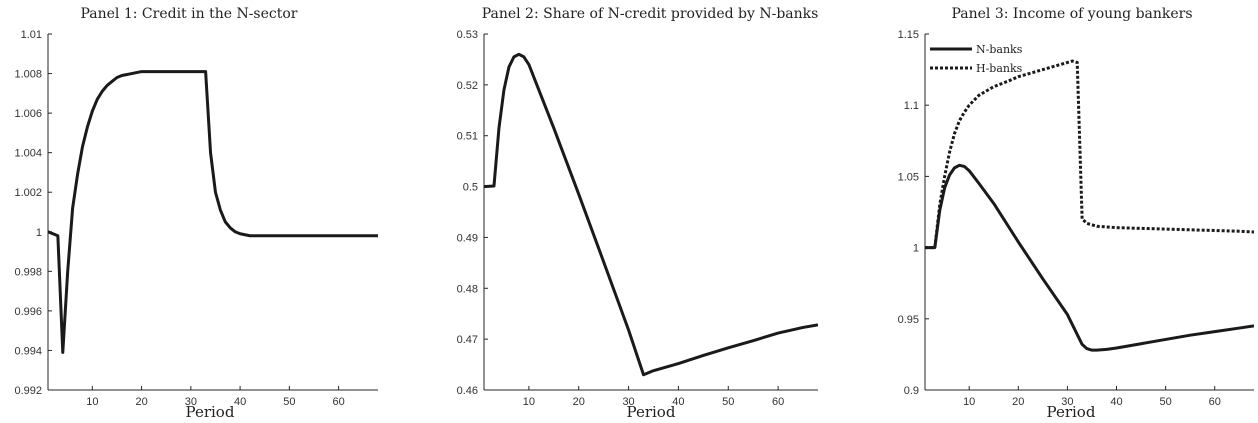  Describe the element at coordinates (28, 193) in the screenshot. I see `y-tick-label: 1.002` at that location.